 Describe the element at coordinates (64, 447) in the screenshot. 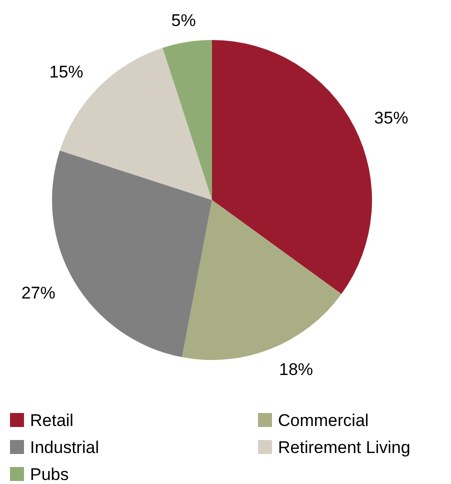

I see `legend-label: Industrial` at that location.